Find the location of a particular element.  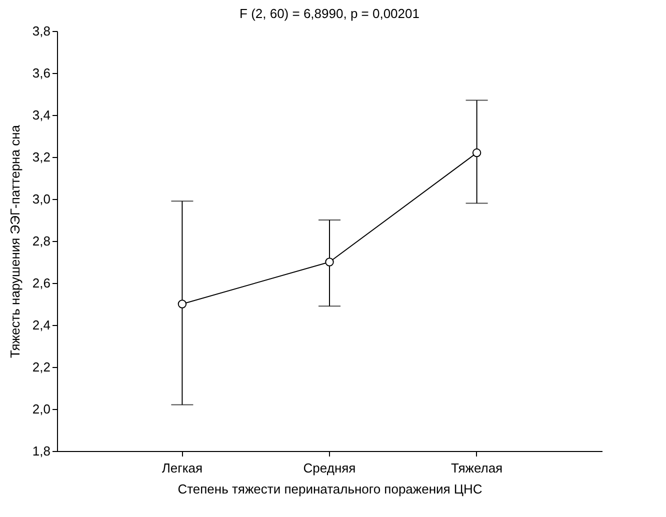

y-tick-label: 2,0 is located at coordinates (41, 409).